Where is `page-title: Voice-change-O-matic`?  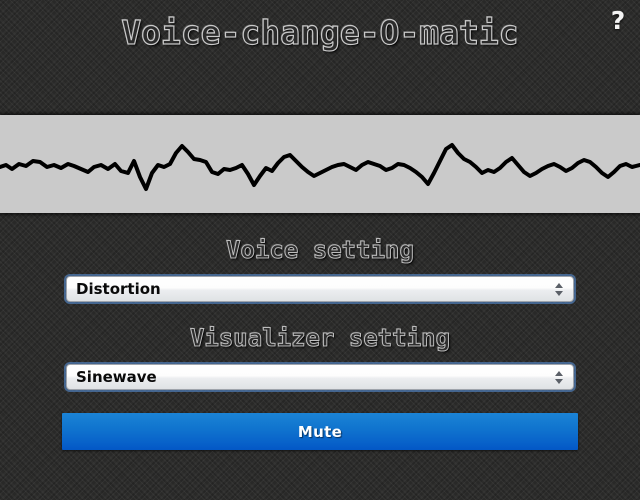 page-title: Voice-change-O-matic is located at coordinates (320, 32).